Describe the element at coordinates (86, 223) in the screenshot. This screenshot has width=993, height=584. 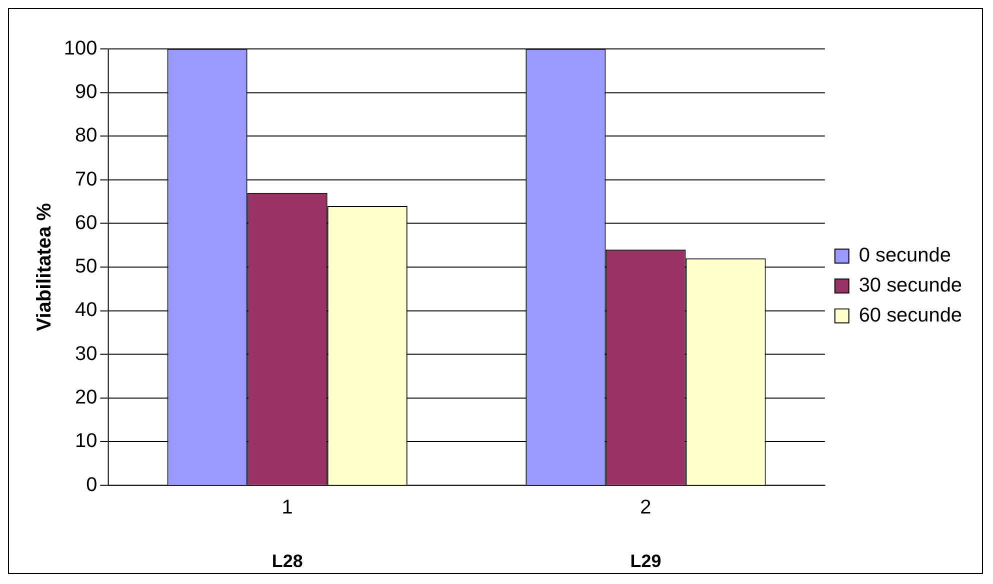
I see `y-tick-label: 60` at that location.